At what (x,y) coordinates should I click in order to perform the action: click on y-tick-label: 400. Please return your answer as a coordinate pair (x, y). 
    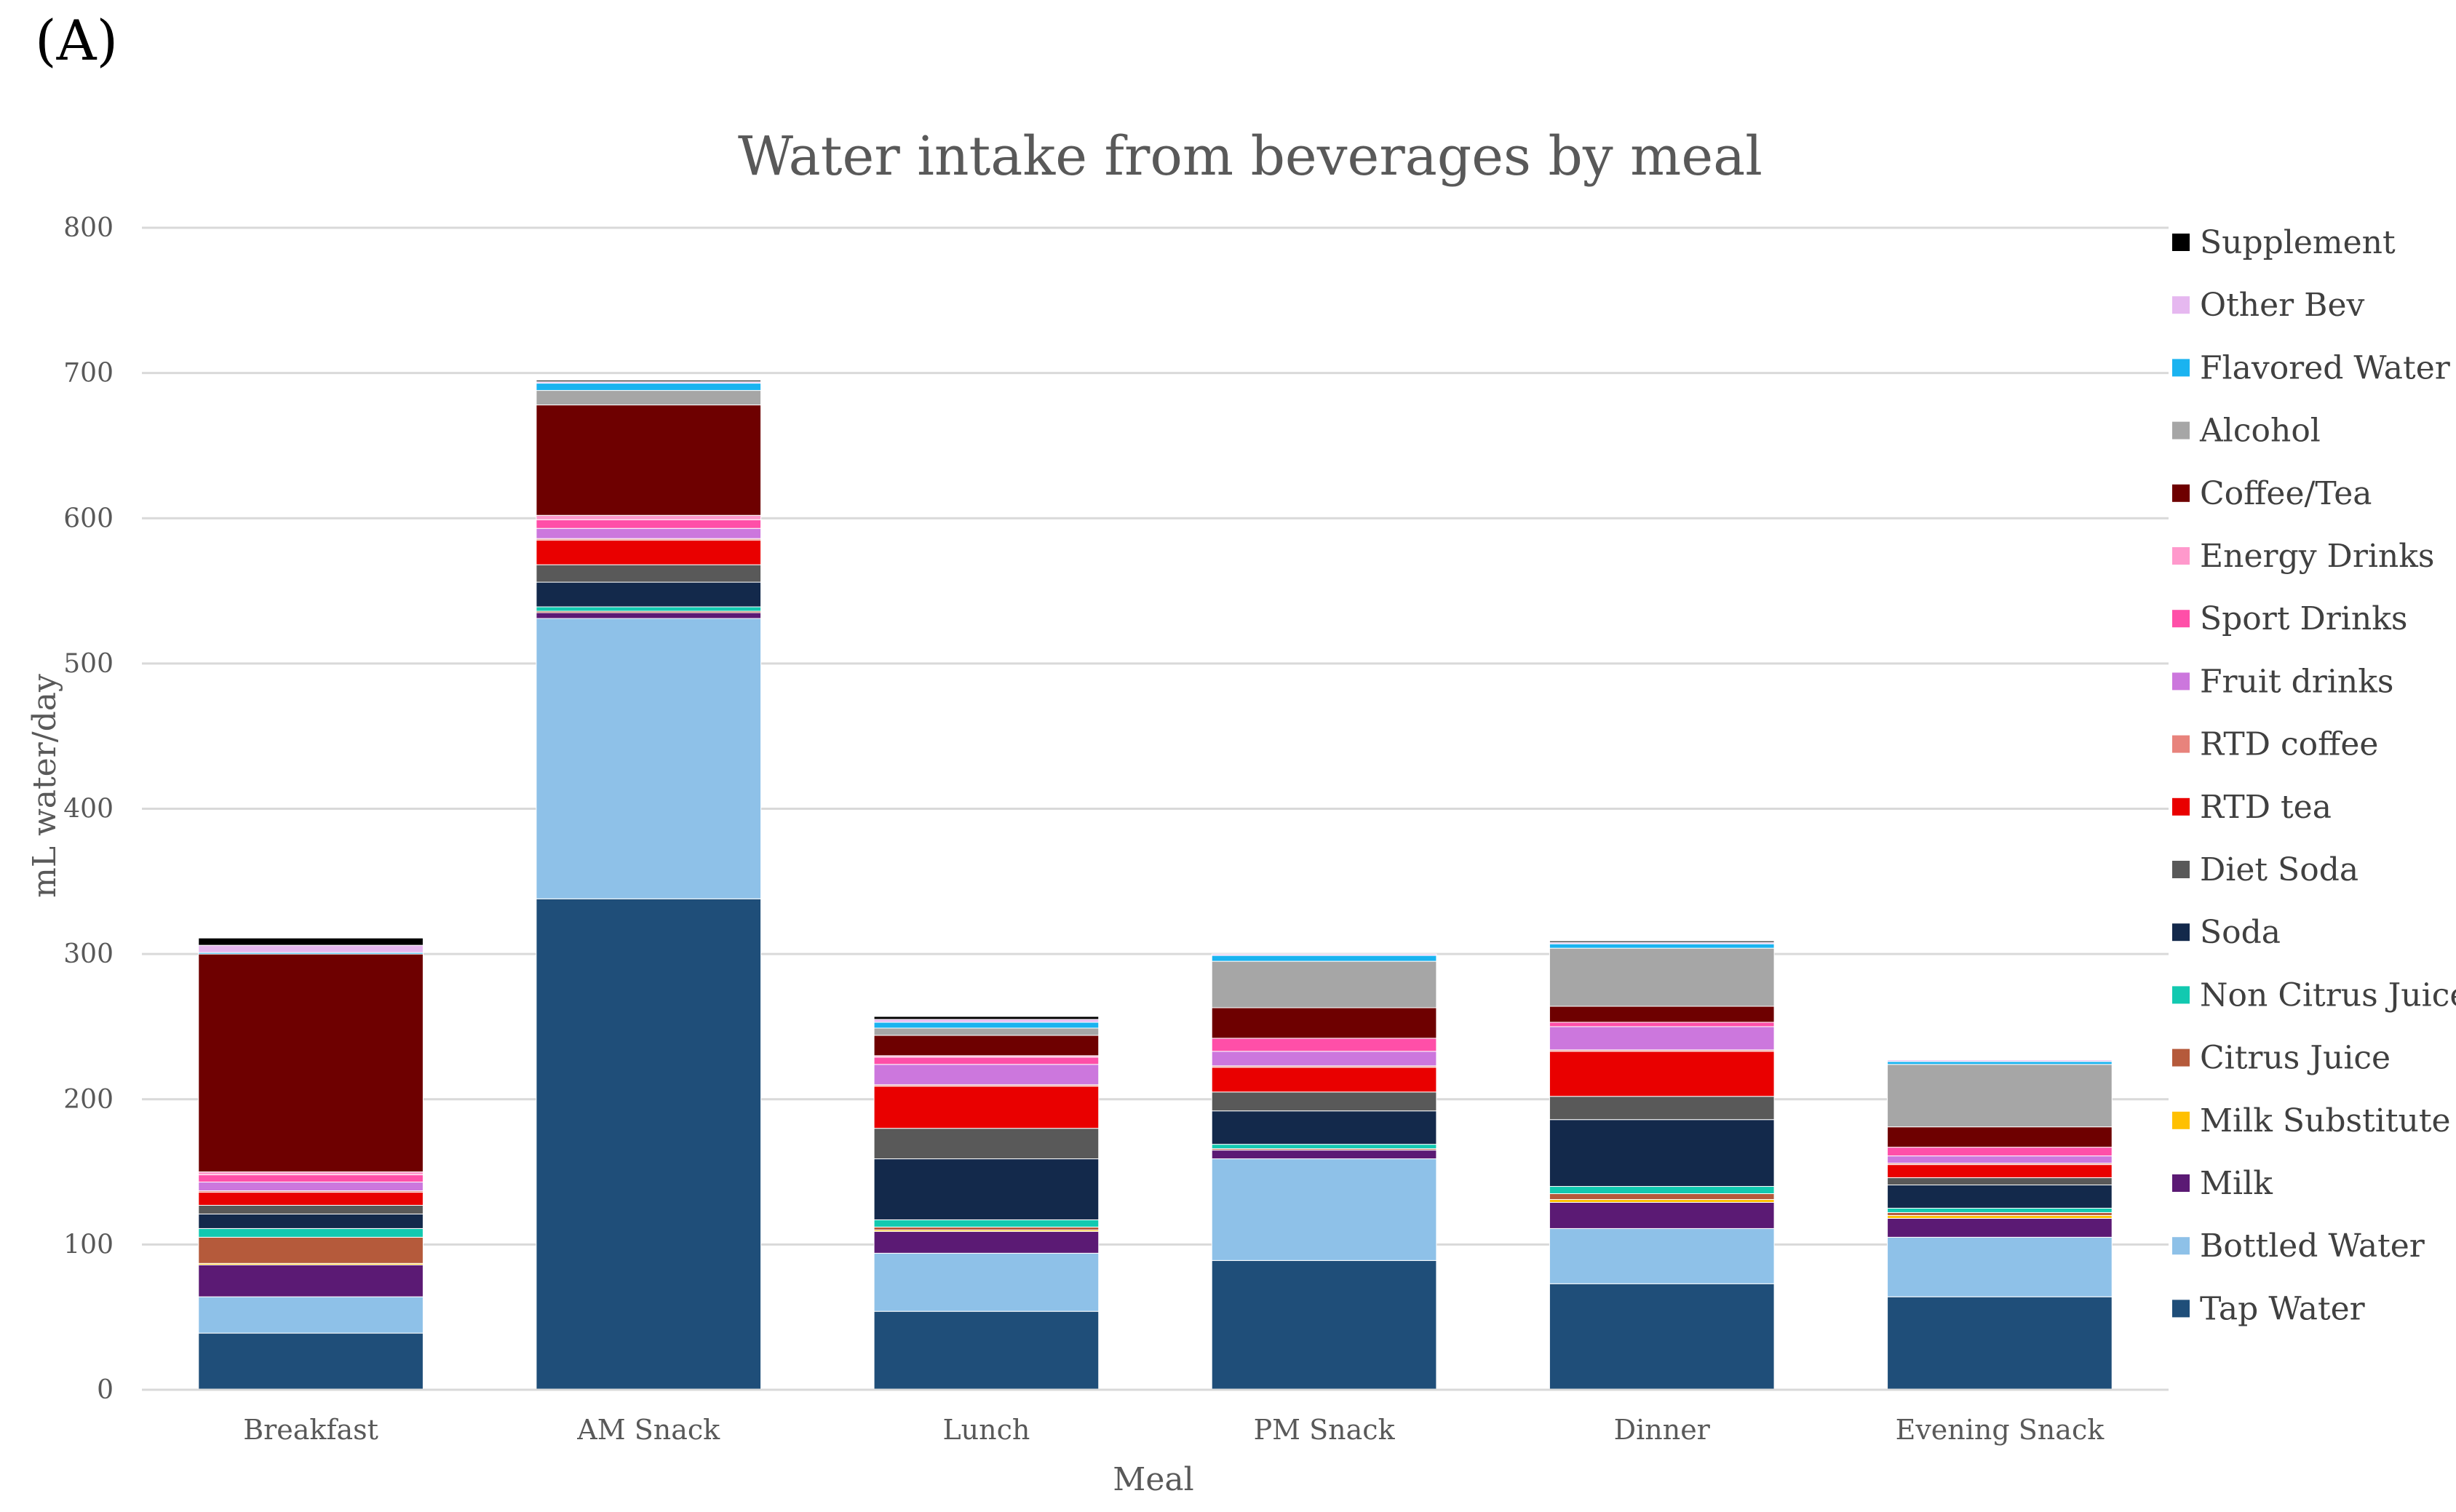
    Looking at the image, I should click on (89, 809).